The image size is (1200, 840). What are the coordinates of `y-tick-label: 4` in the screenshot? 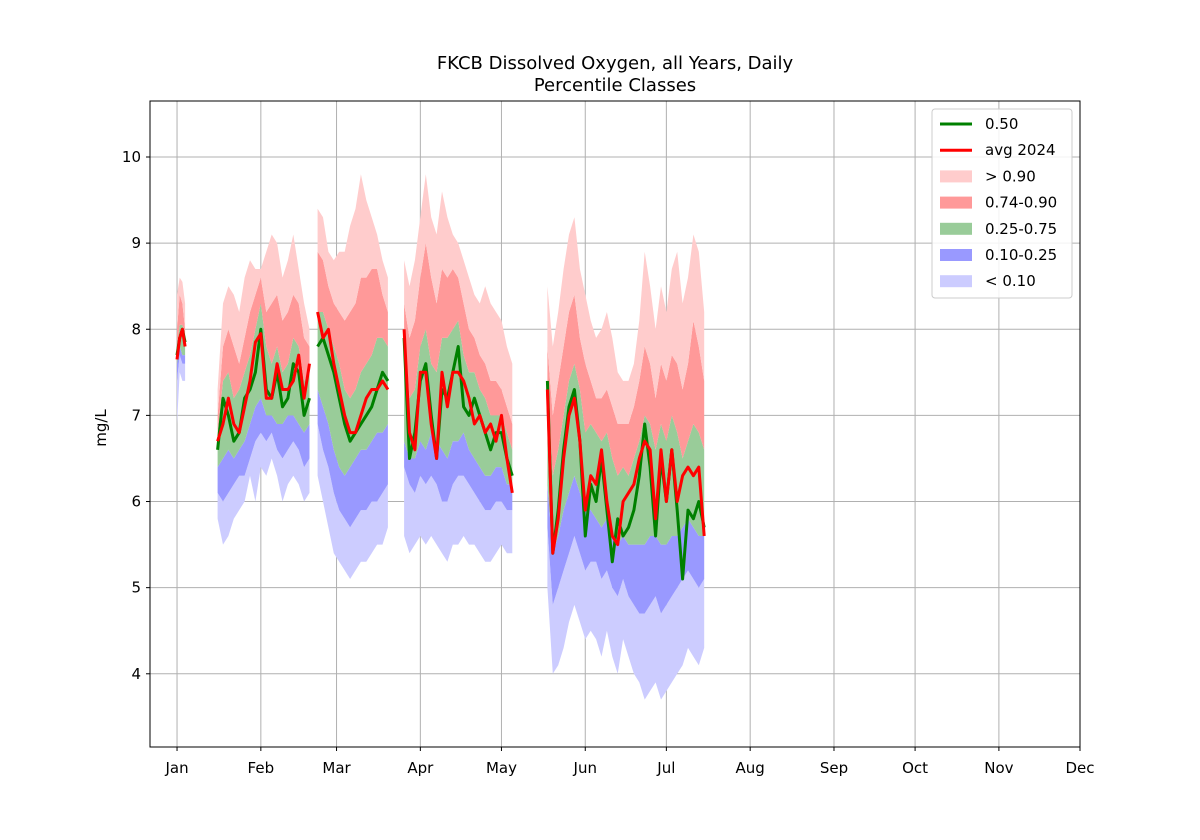 It's located at (136, 674).